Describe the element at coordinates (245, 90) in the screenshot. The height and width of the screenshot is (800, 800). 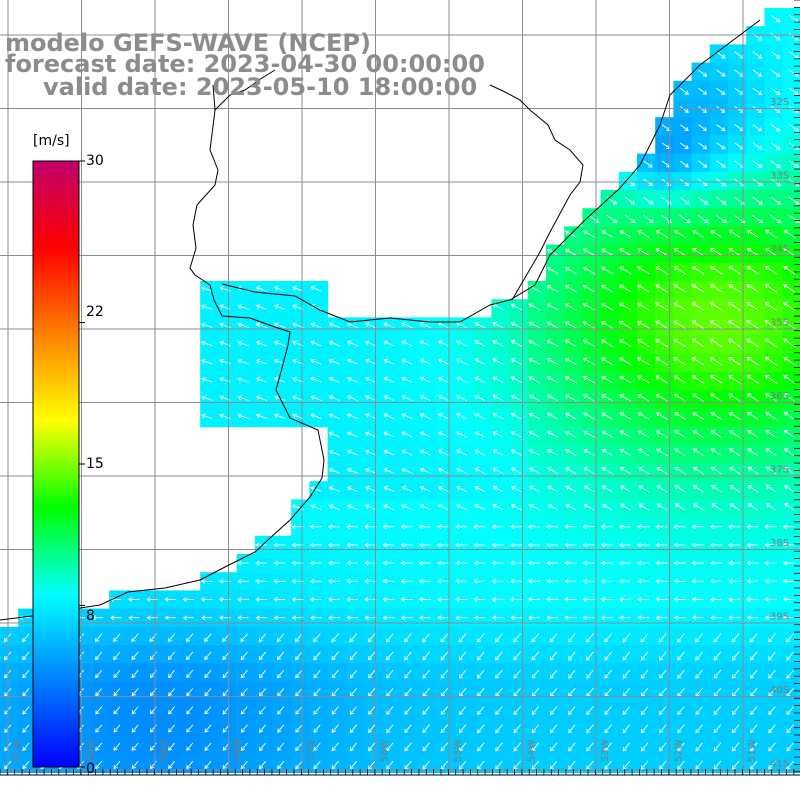
I see `river-uruguay` at that location.